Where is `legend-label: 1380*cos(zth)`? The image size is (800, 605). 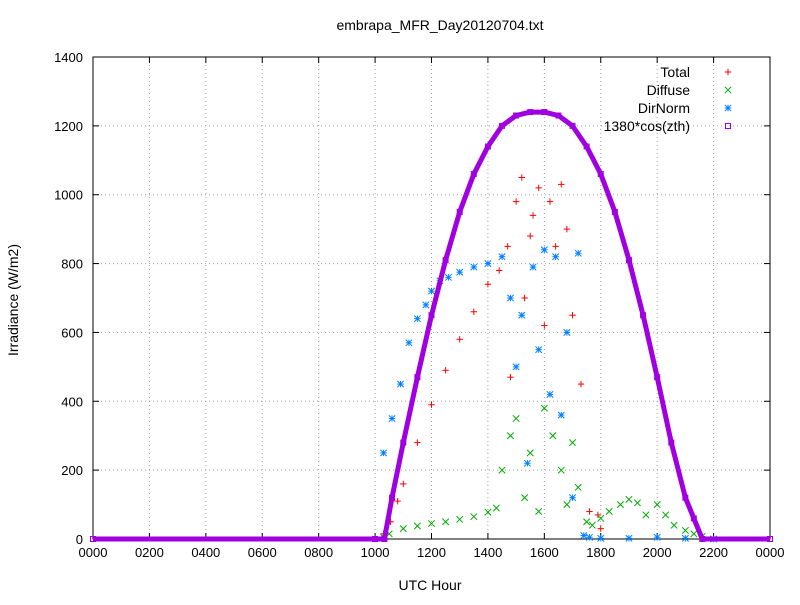
legend-label: 1380*cos(zth) is located at coordinates (647, 126).